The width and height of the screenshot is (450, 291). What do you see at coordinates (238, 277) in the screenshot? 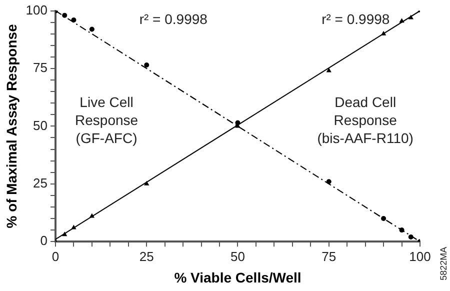
I see `x-axis-title: % Viable Cells/Well` at bounding box center [238, 277].